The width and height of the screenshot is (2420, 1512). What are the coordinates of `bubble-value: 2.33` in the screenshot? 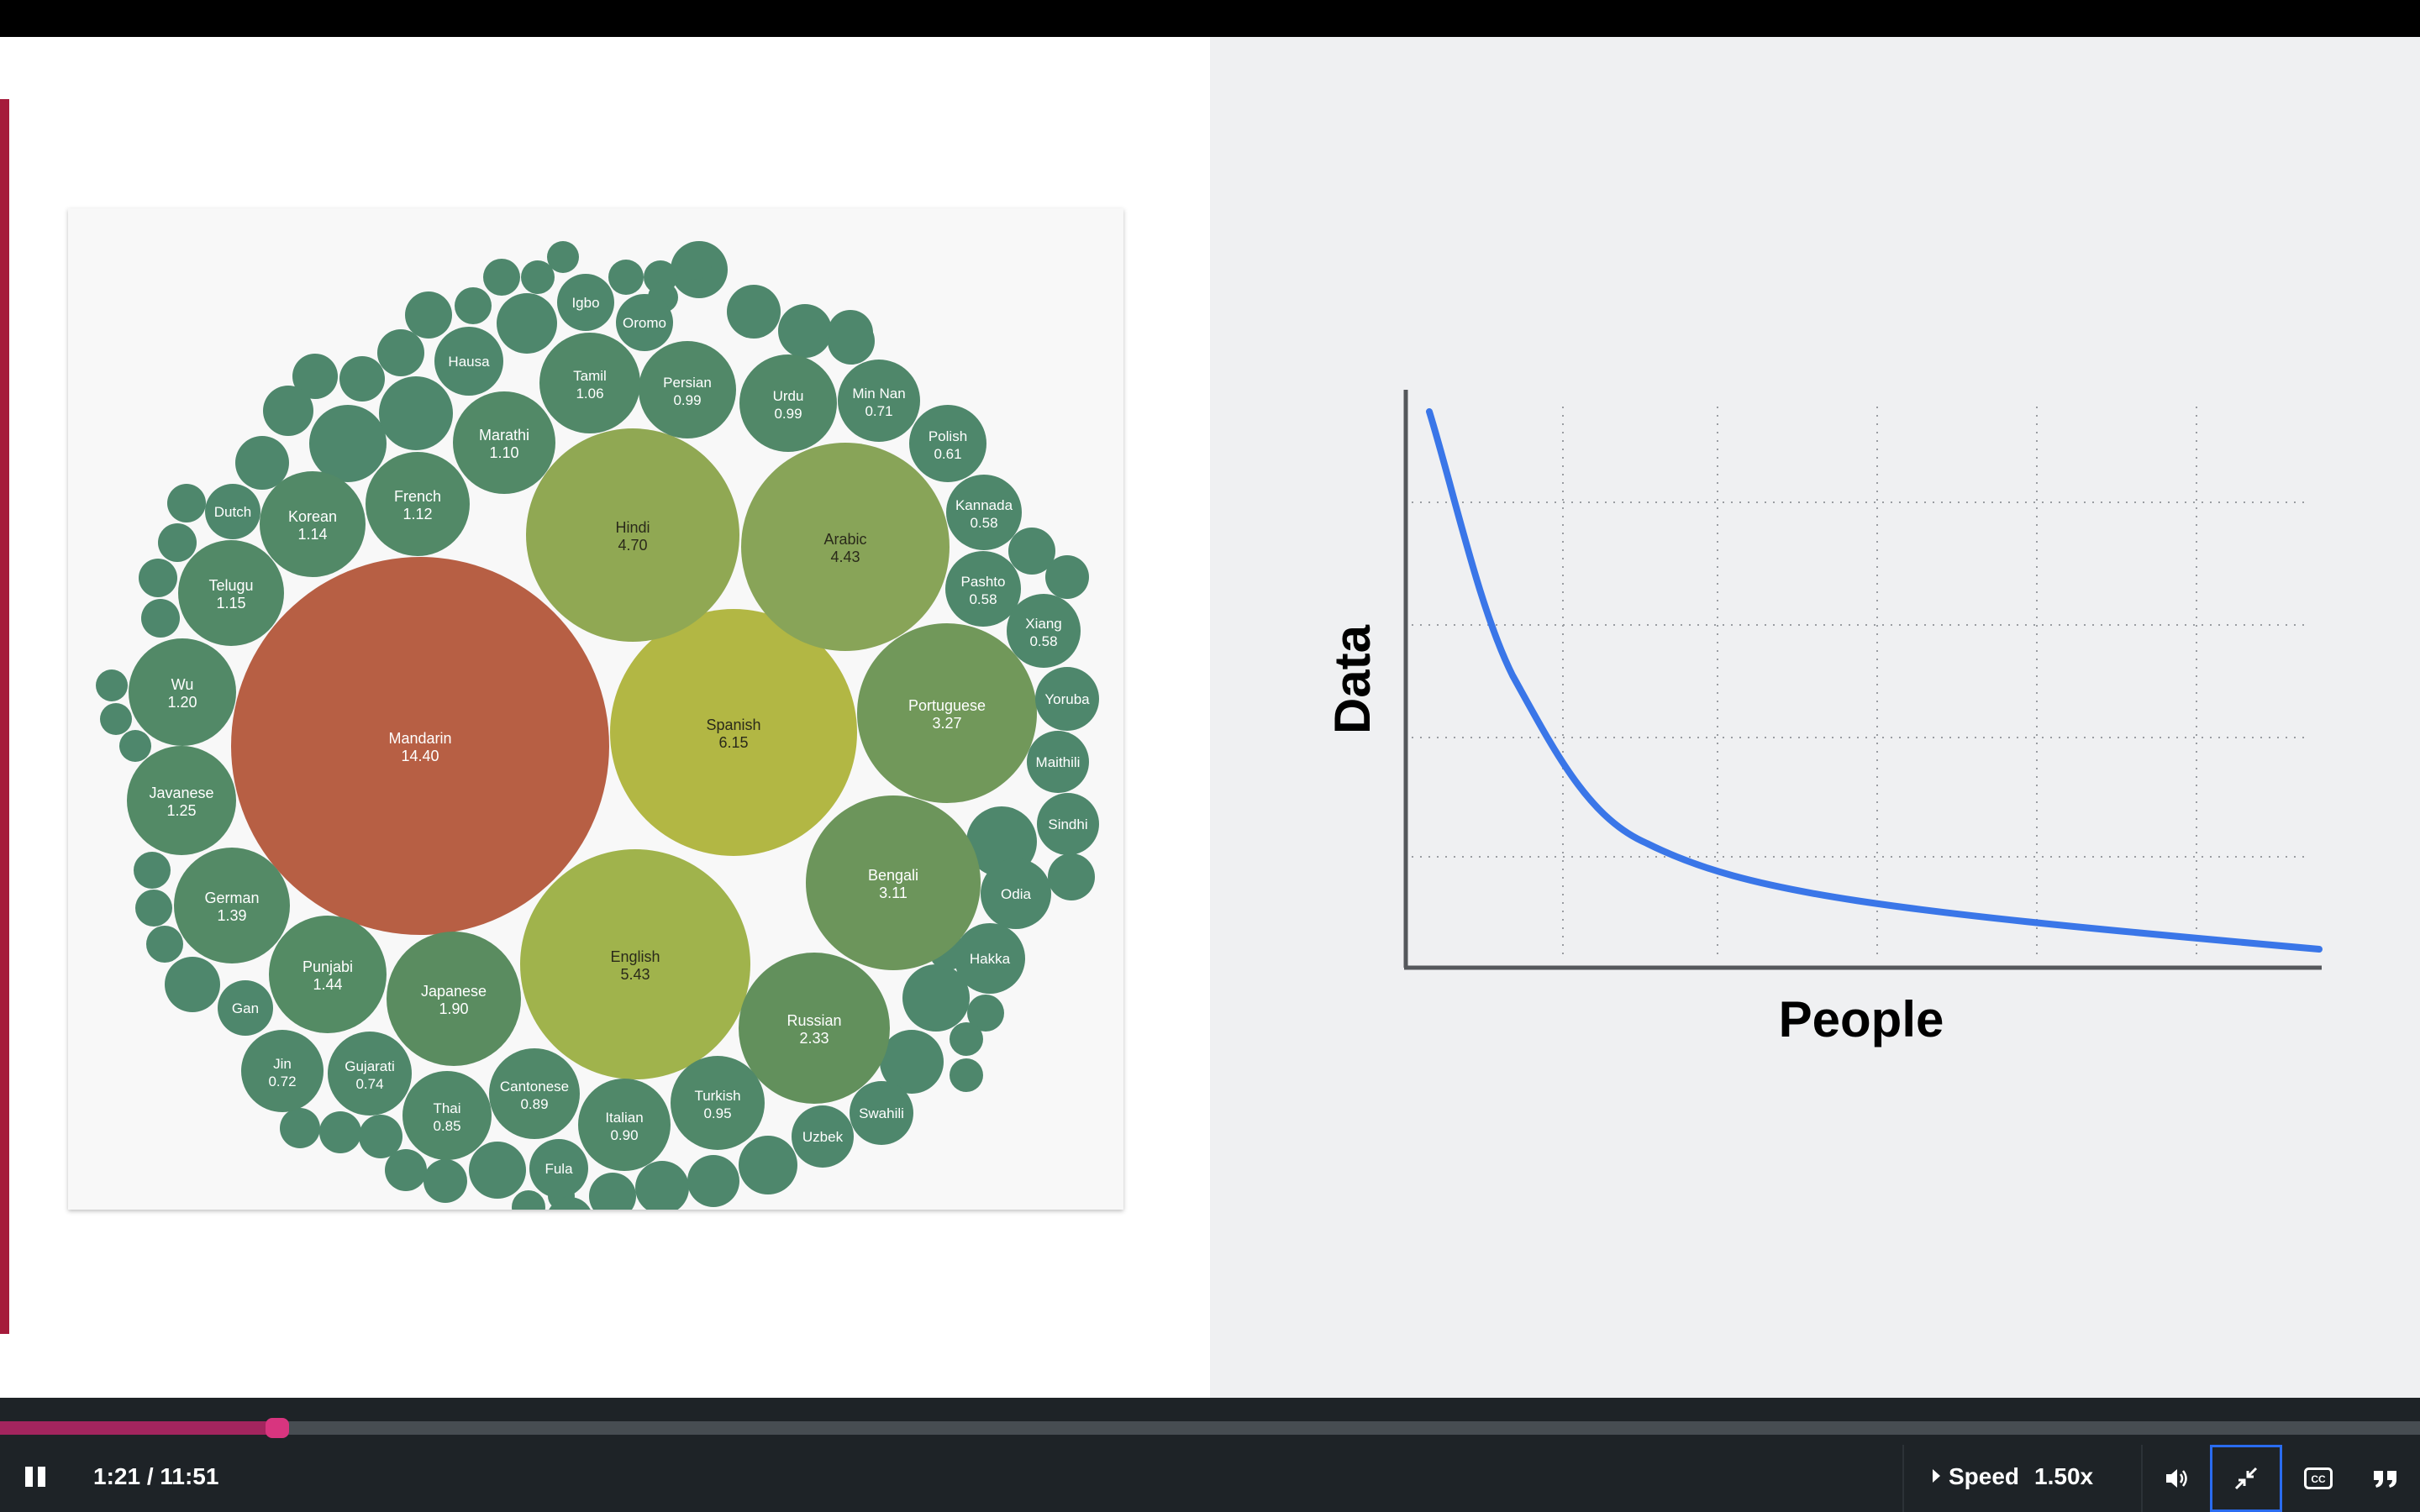 It's located at (814, 1038).